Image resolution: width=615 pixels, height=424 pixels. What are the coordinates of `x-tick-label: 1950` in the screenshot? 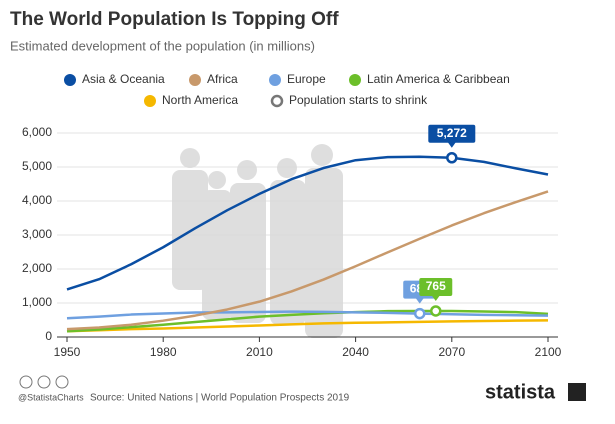 It's located at (67, 352).